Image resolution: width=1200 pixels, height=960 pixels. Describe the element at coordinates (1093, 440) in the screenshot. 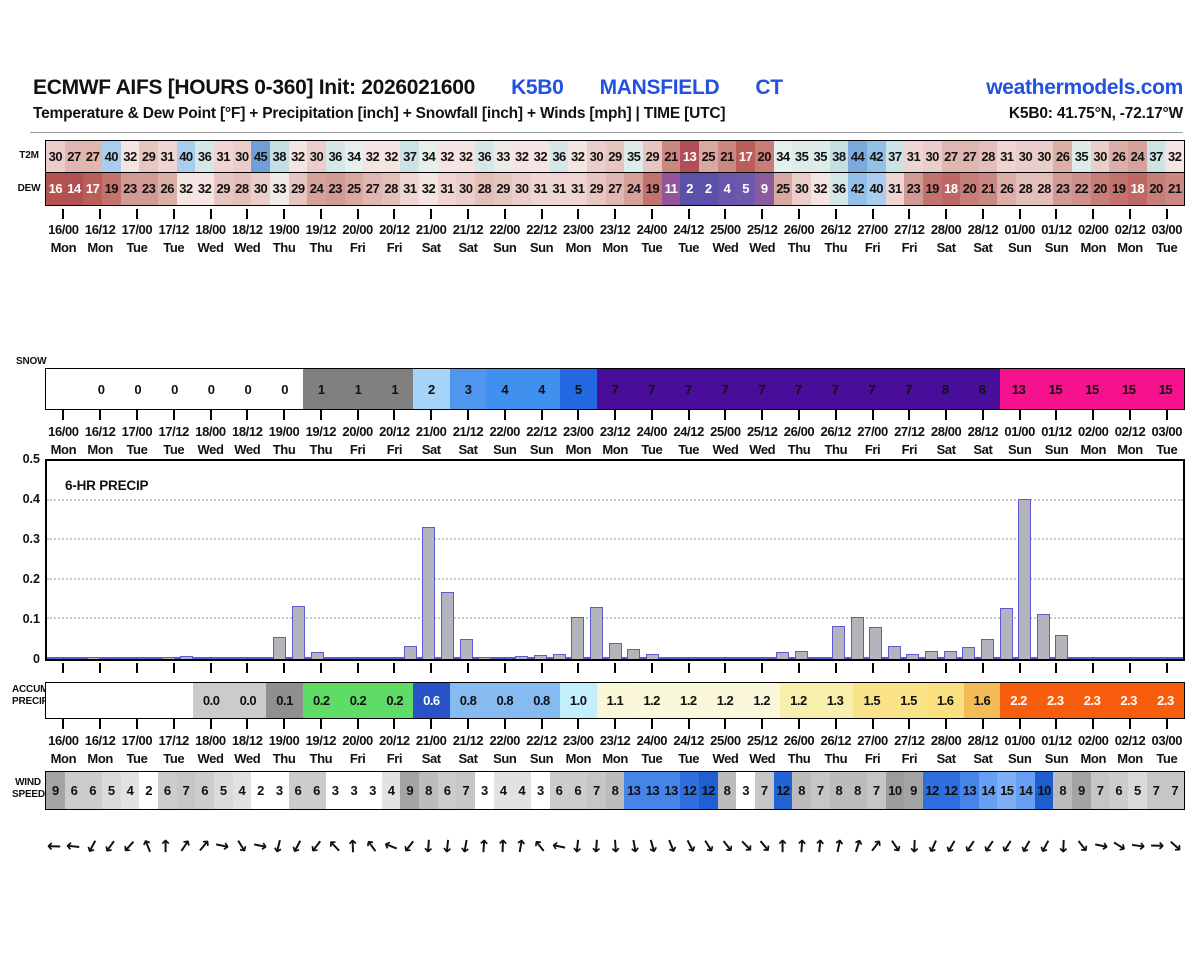

I see `time-label: 02/00 Mon` at that location.